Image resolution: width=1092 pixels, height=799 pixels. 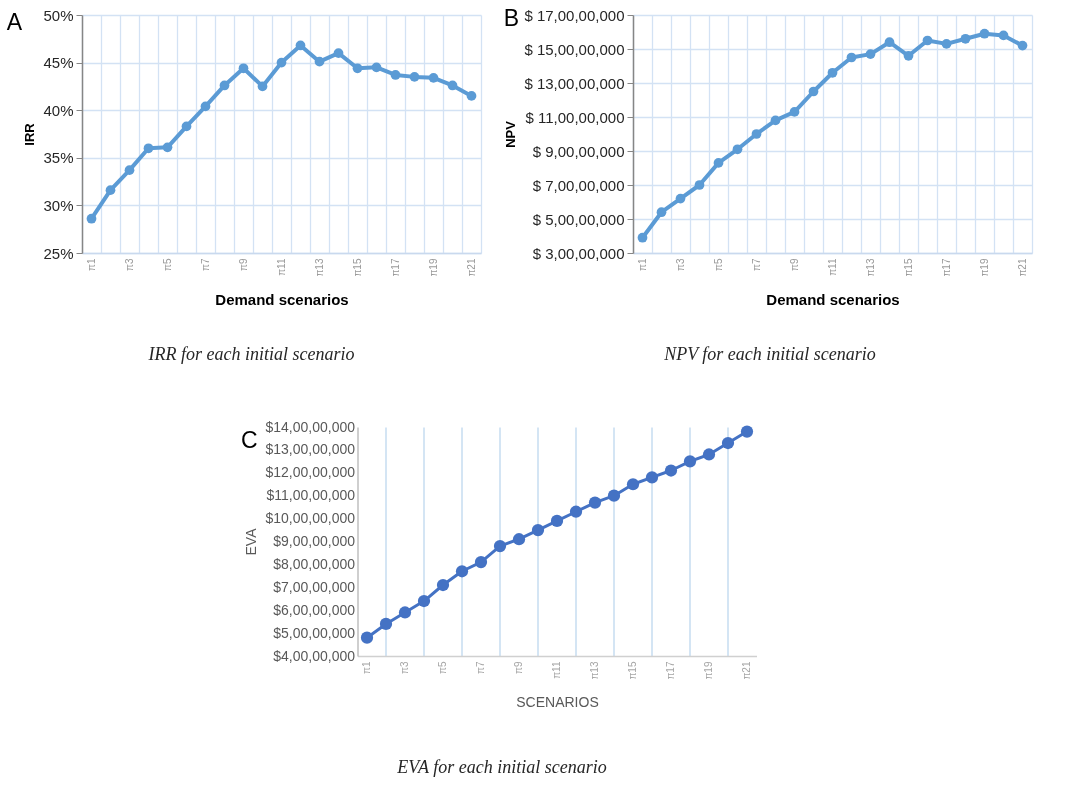 What do you see at coordinates (833, 299) in the screenshot?
I see `x-axis-title: Demand scenarios` at bounding box center [833, 299].